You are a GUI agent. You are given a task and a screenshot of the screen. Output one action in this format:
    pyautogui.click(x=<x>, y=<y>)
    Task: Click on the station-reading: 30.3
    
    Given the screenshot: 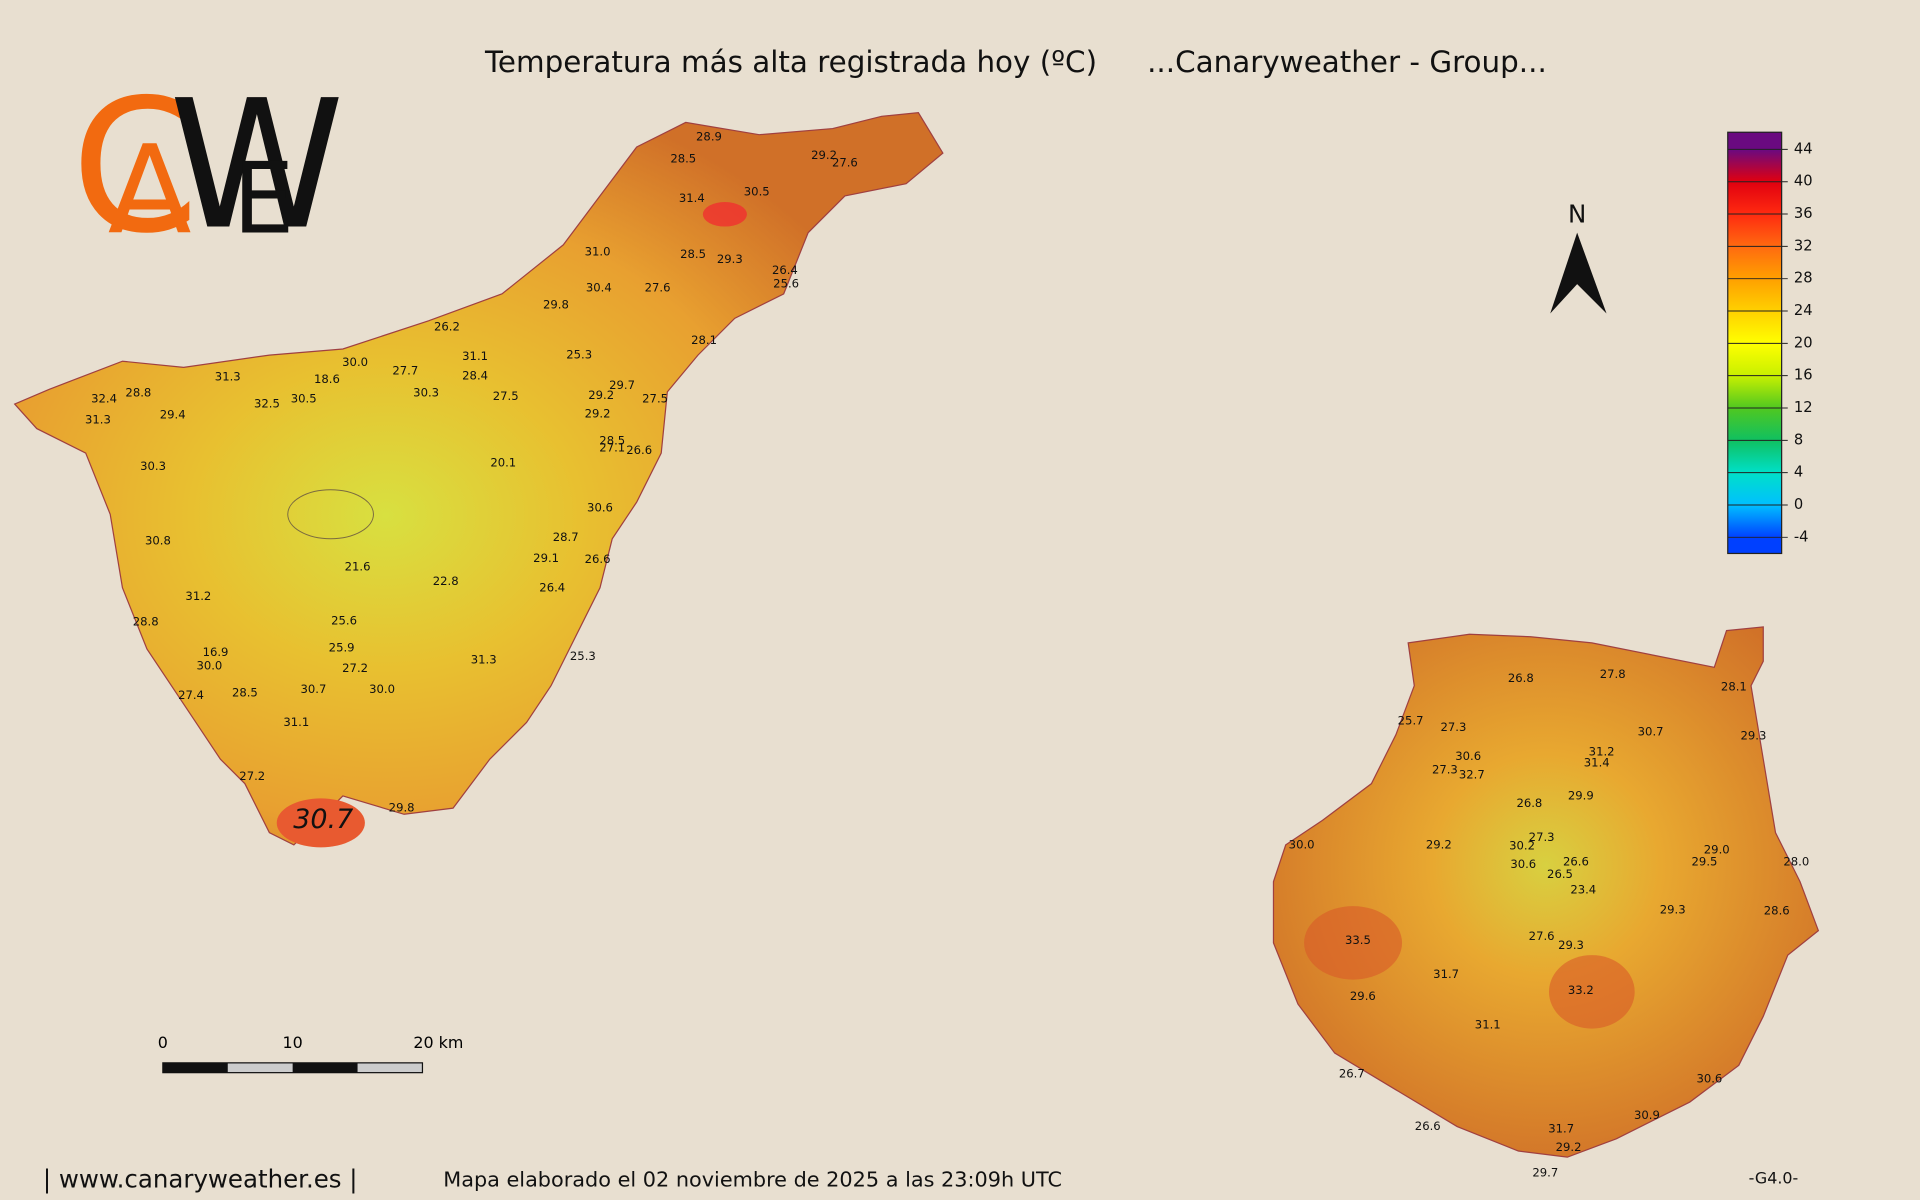 What is the action you would take?
    pyautogui.click(x=426, y=393)
    